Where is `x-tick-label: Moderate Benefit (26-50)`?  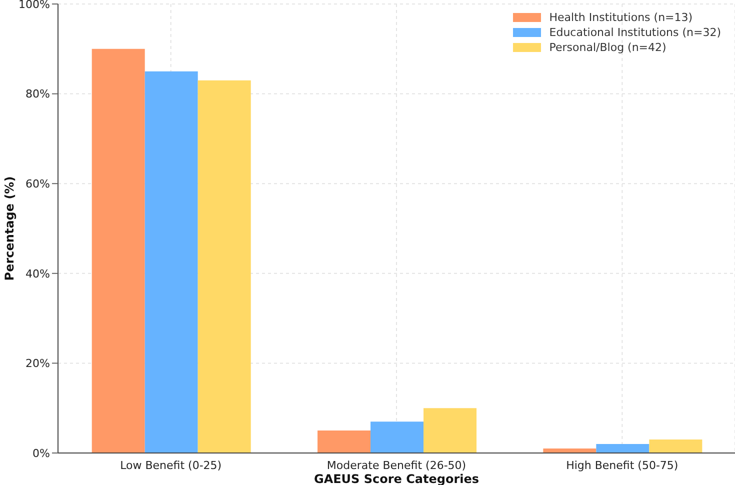
x-tick-label: Moderate Benefit (26-50) is located at coordinates (396, 465).